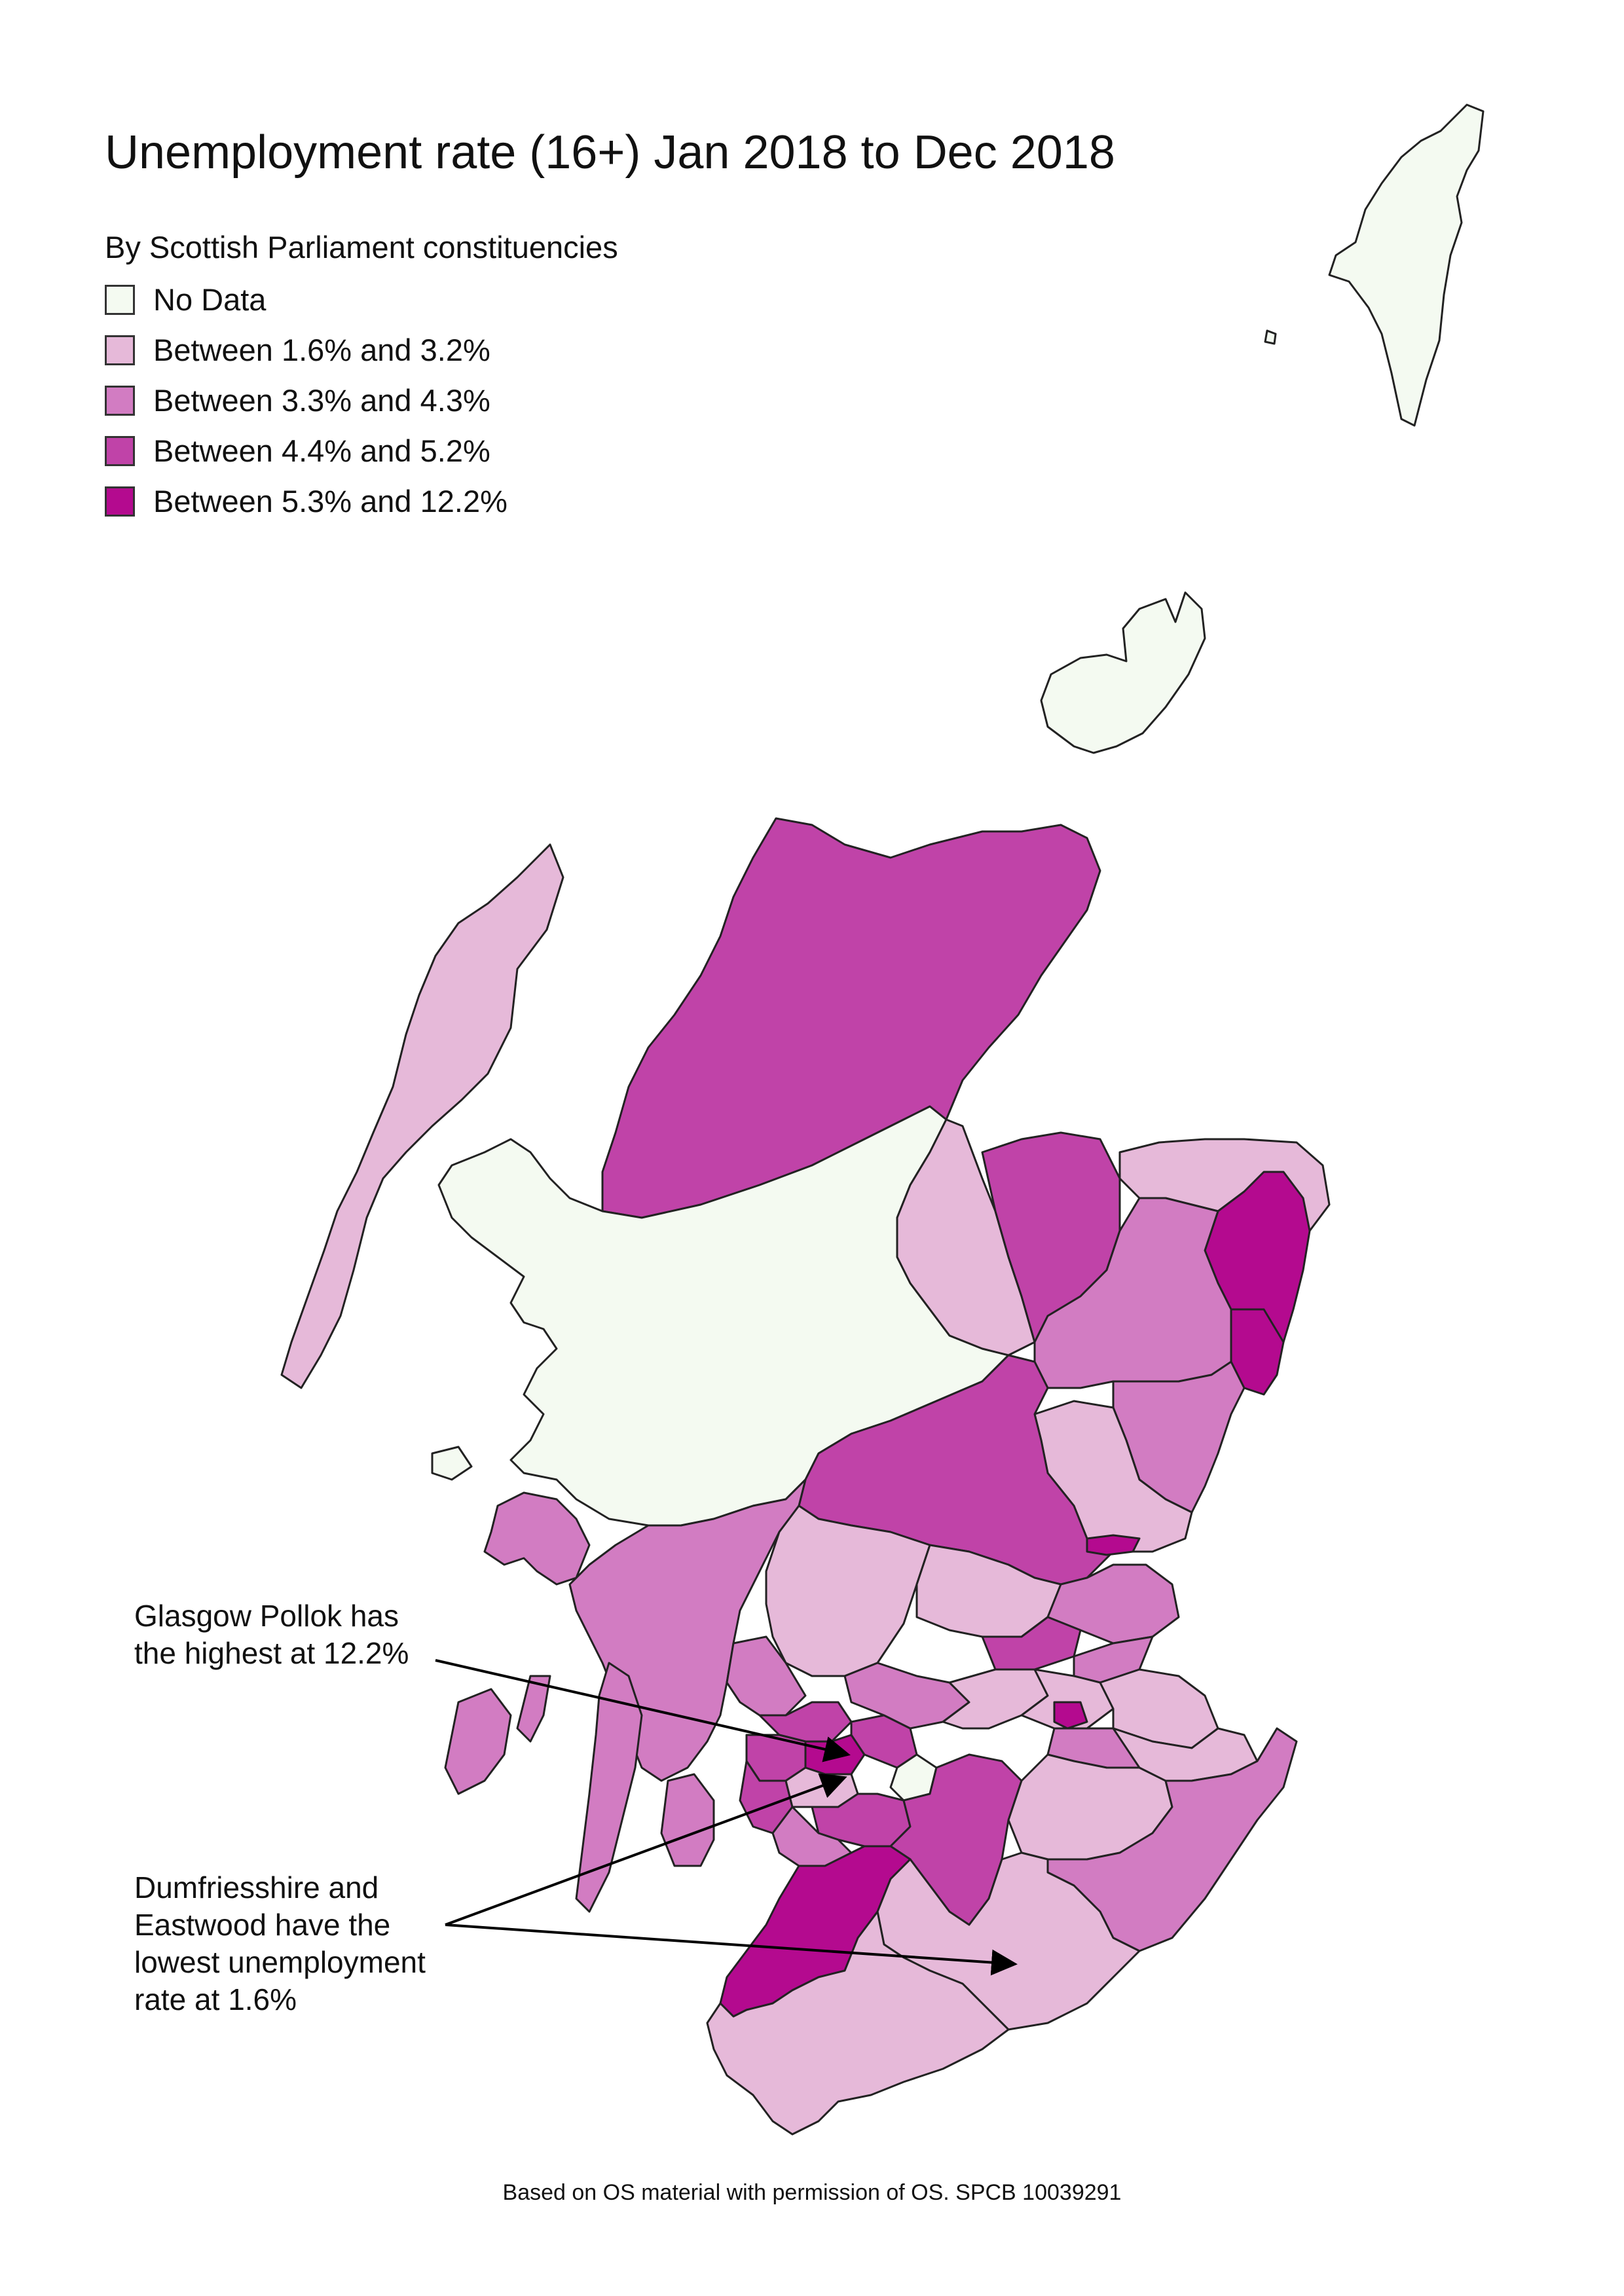 This screenshot has width=1624, height=2296. Describe the element at coordinates (1113, 1545) in the screenshot. I see `region-dundee` at that location.